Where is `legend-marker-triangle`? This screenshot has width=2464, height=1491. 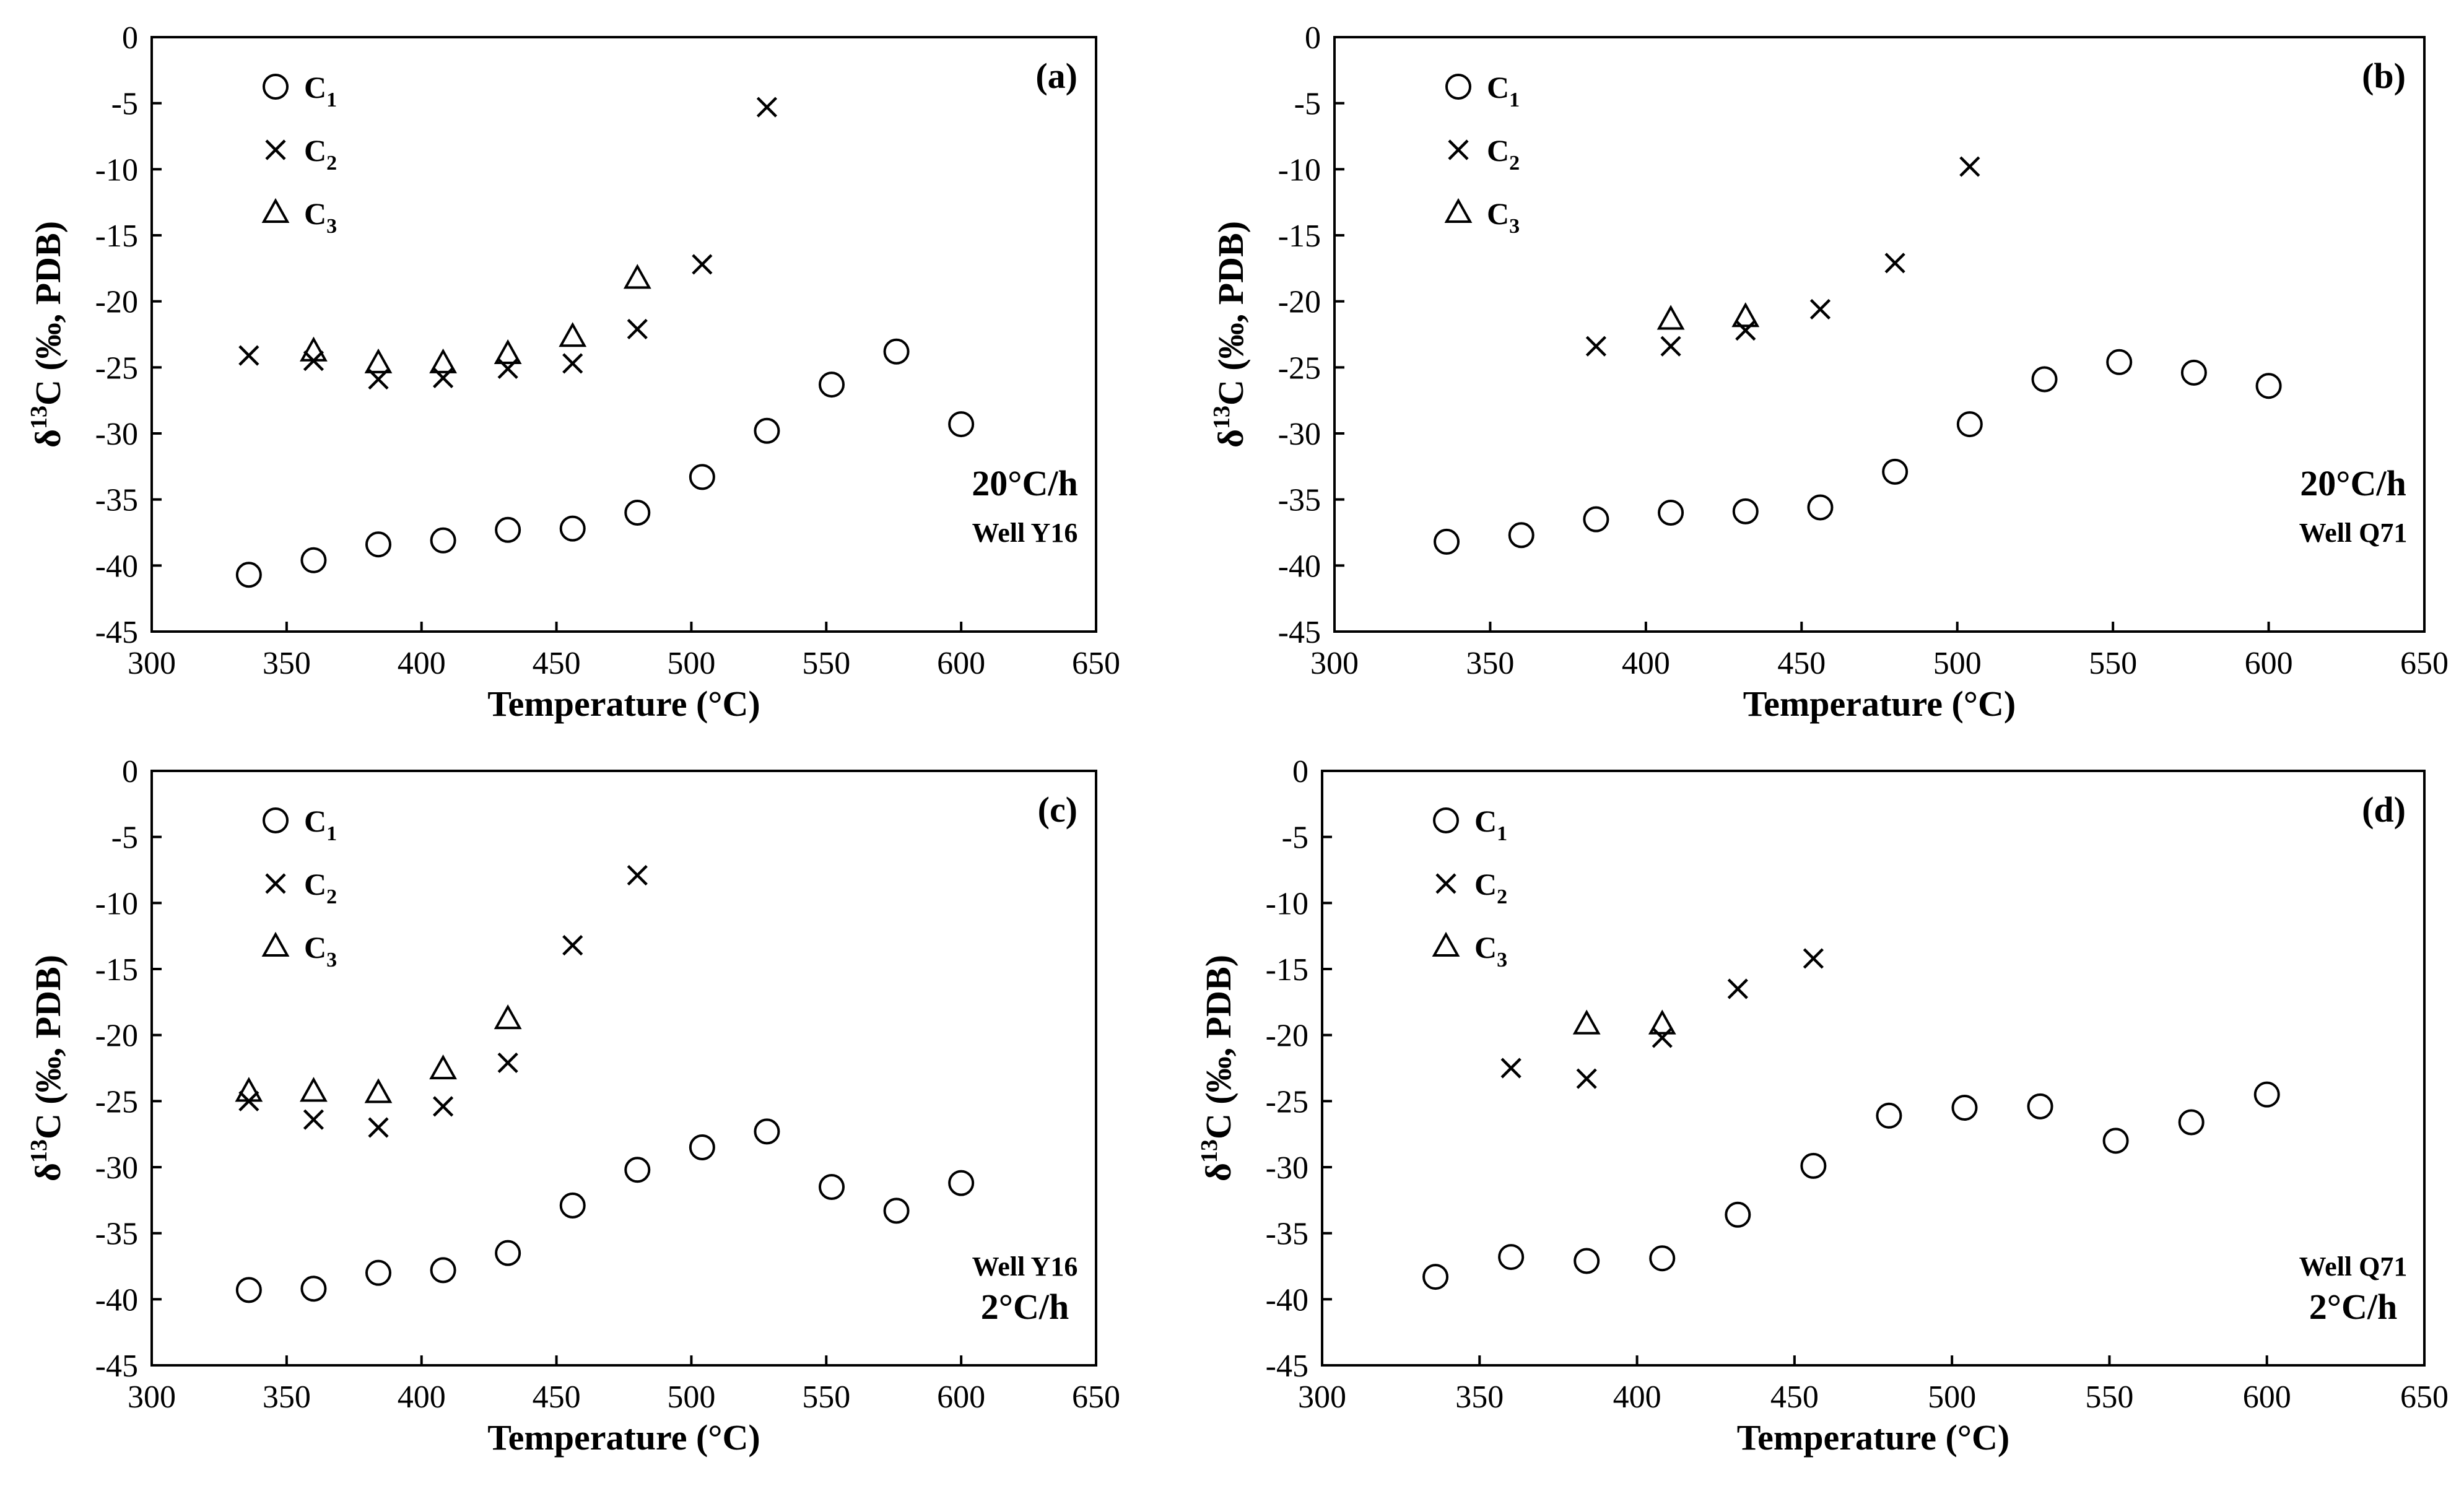
legend-marker-triangle is located at coordinates (1446, 944).